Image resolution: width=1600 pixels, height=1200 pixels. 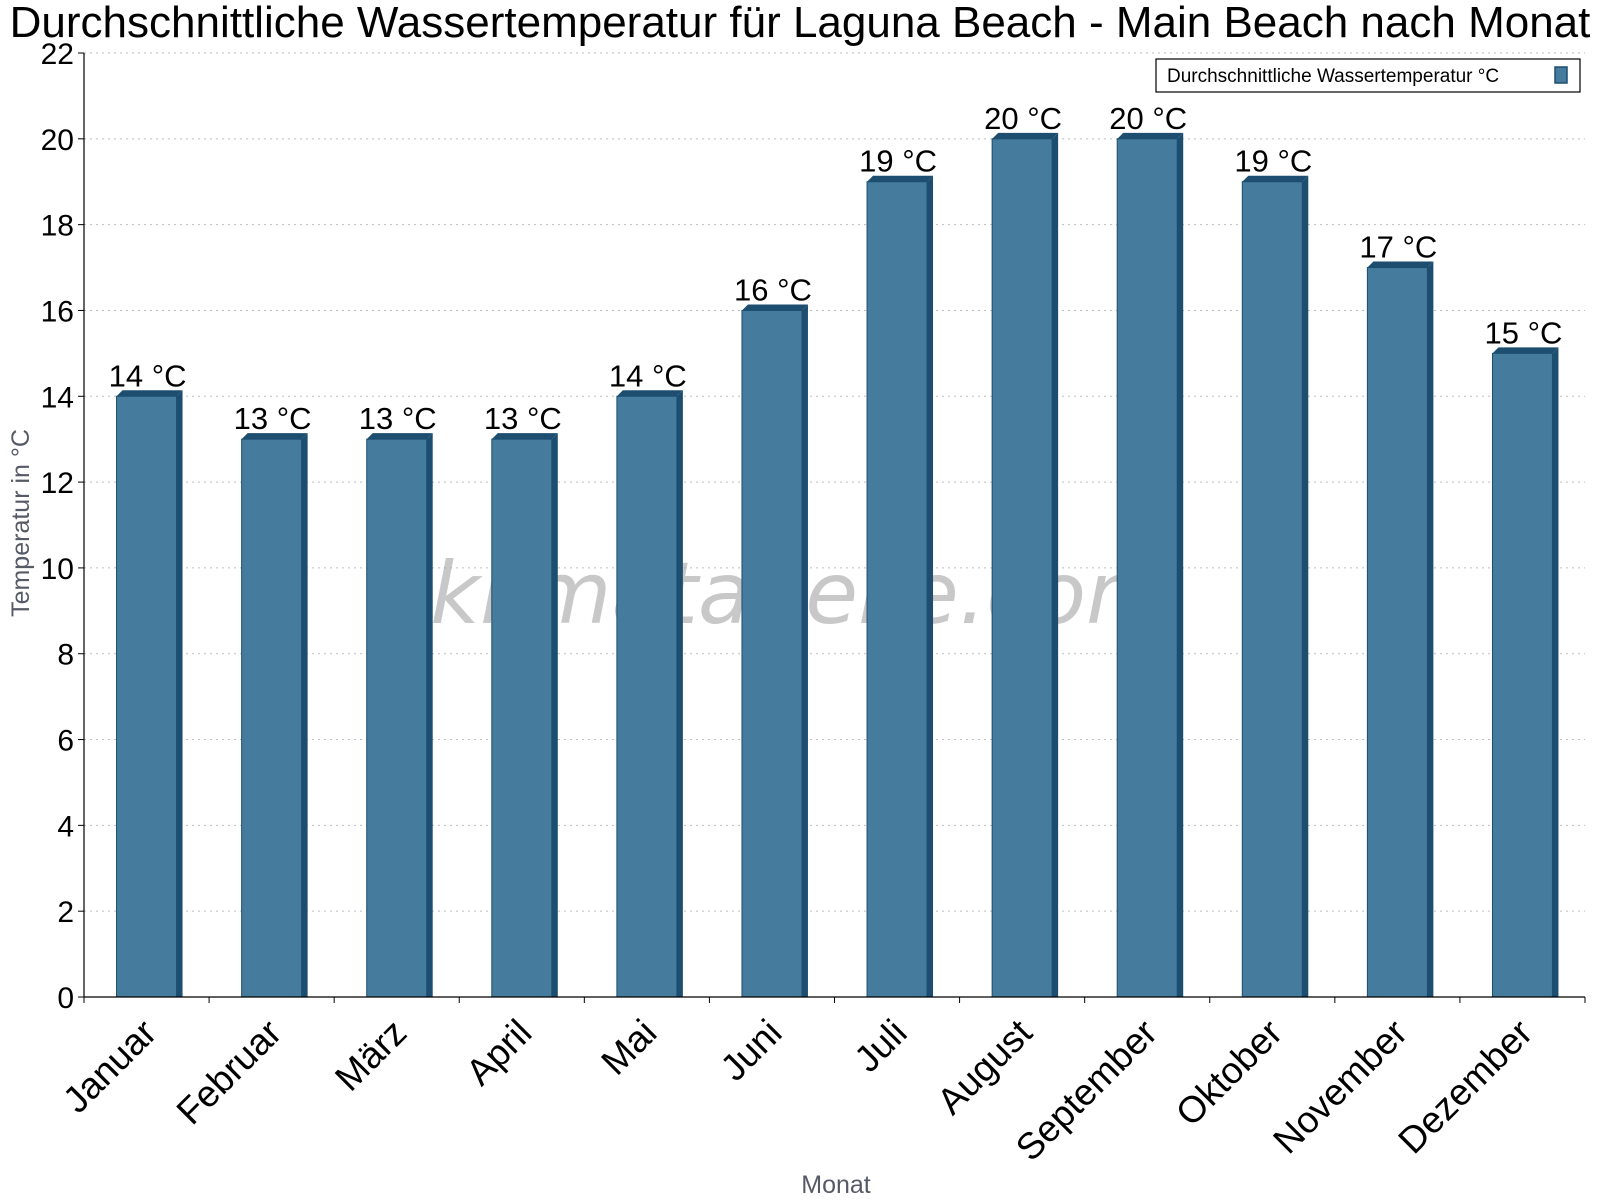 I want to click on y-tick-label: 18, so click(x=57, y=226).